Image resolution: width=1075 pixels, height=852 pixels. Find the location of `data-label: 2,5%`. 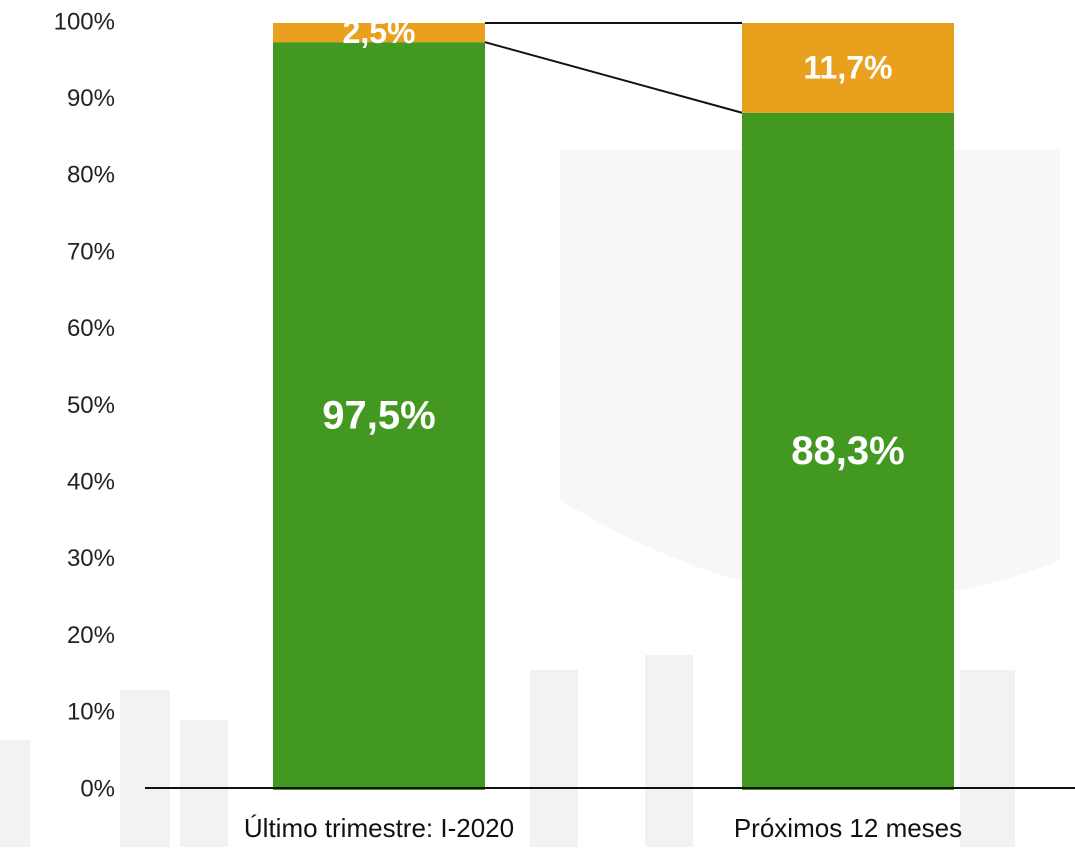

data-label: 2,5% is located at coordinates (379, 32).